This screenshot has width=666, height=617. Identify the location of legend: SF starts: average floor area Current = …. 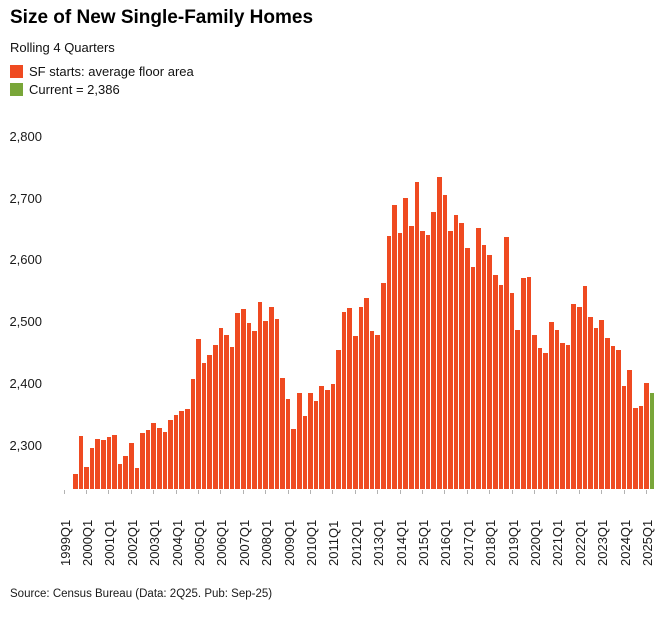
(102, 80).